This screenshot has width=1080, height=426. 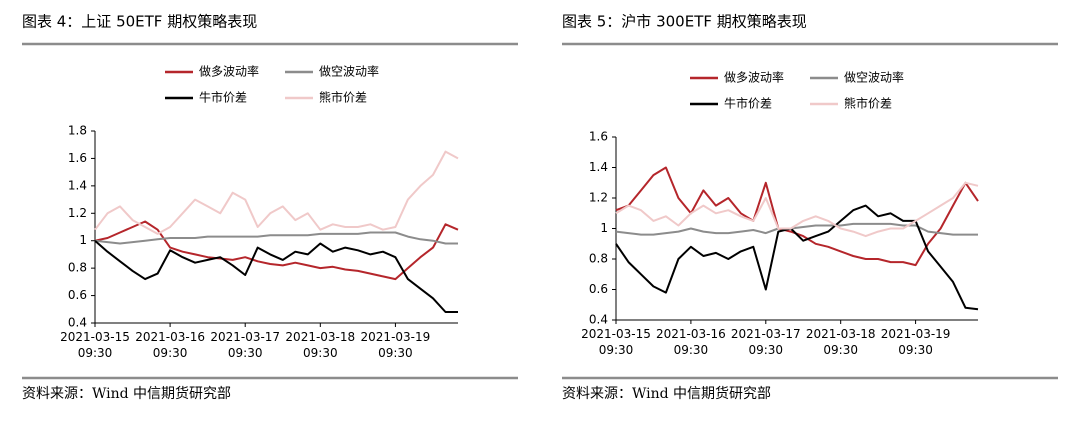 What do you see at coordinates (139, 22) in the screenshot?
I see `chart-title: 图表 4：上证 50ETF 期权策略表现` at bounding box center [139, 22].